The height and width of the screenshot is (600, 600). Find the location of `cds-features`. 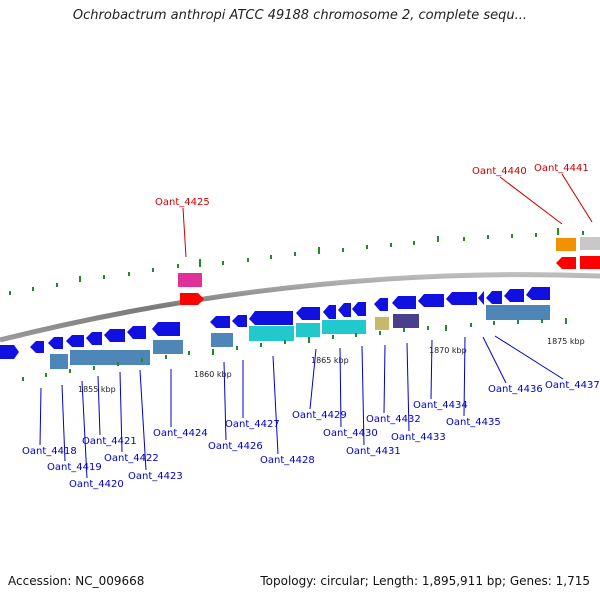

cds-features is located at coordinates (300, 337).